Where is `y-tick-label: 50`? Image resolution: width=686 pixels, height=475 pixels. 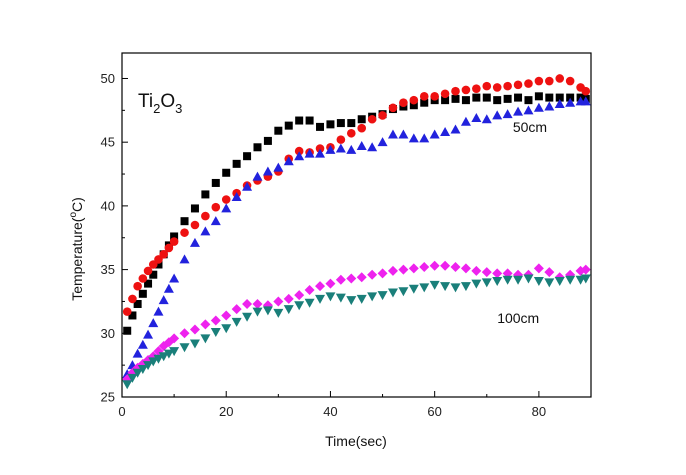 y-tick-label: 50 is located at coordinates (108, 78).